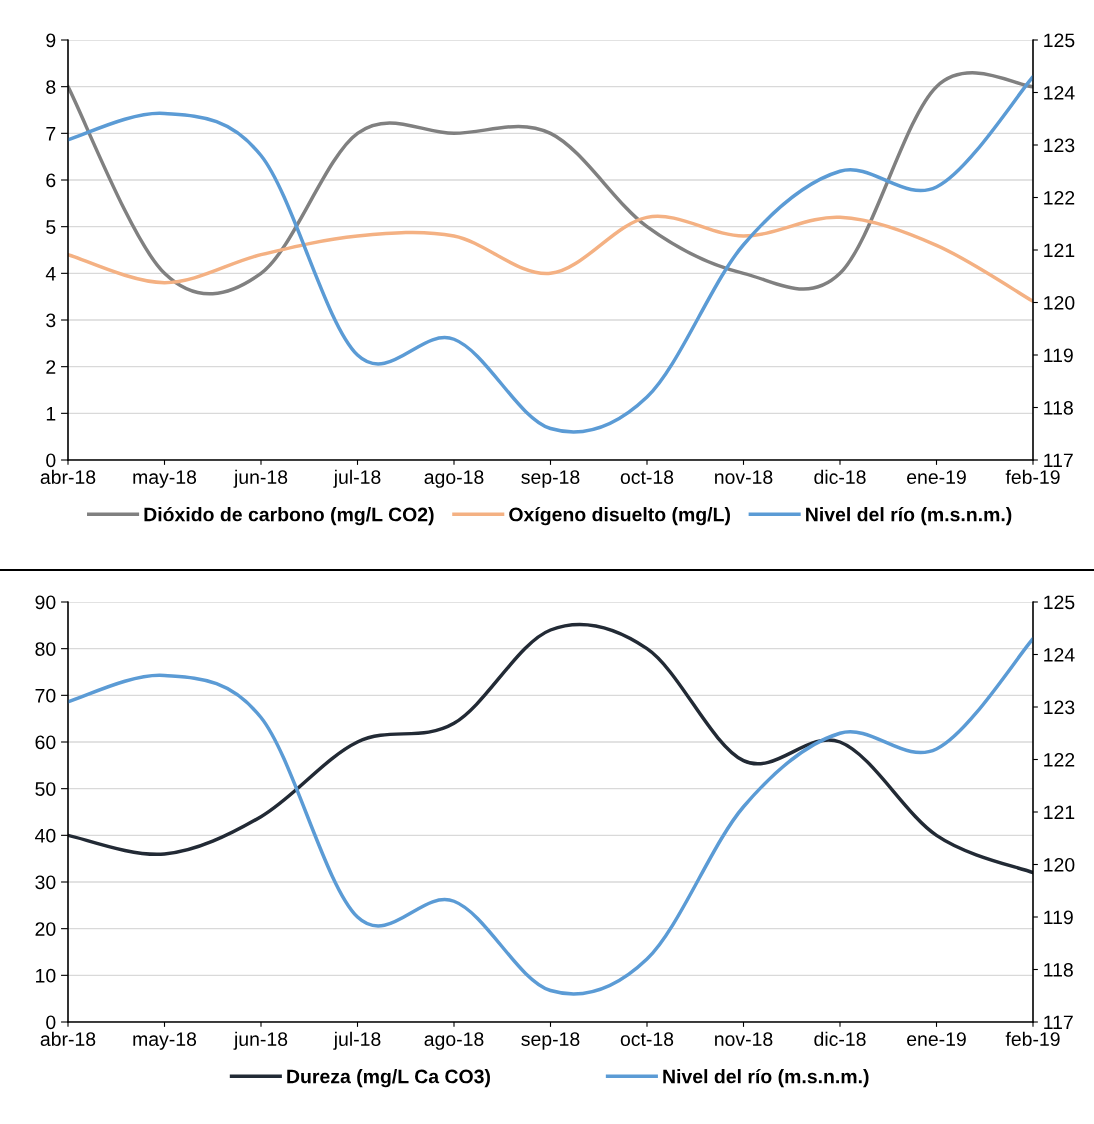 The image size is (1094, 1124). I want to click on y-tick-label: 2, so click(51, 367).